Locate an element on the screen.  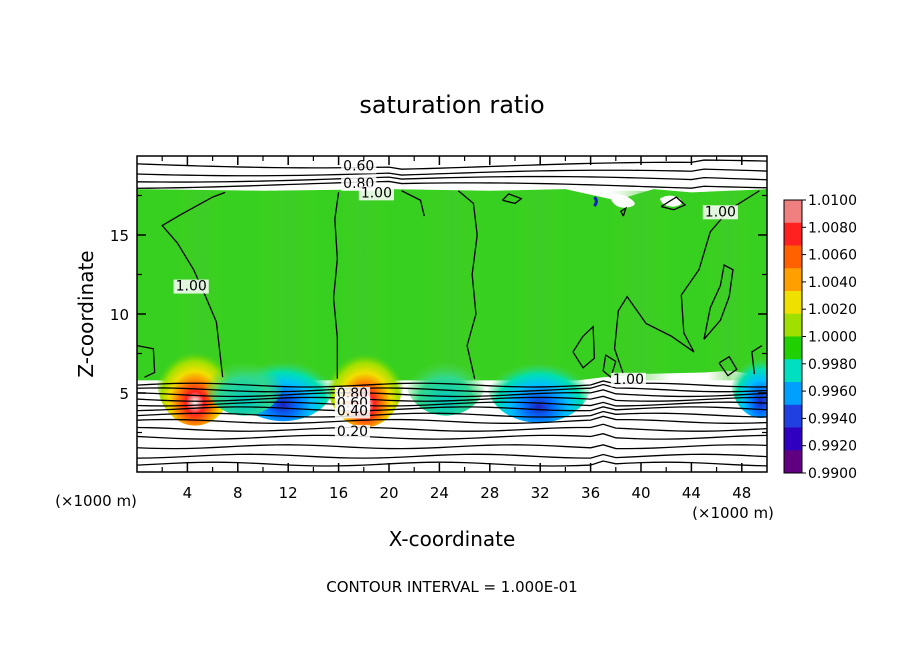
x-tick-label: 16 is located at coordinates (338, 493).